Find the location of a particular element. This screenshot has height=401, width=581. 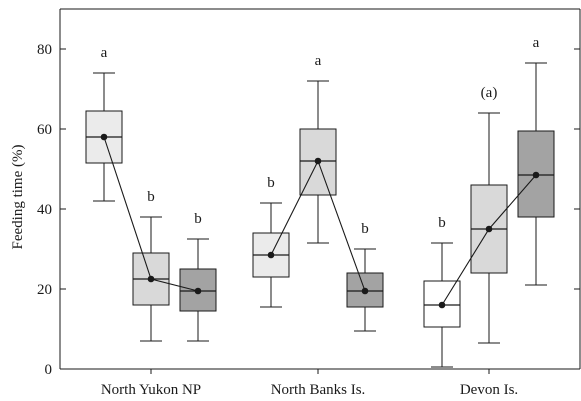

y-axis-label: Feeding time (%) is located at coordinates (18, 197).